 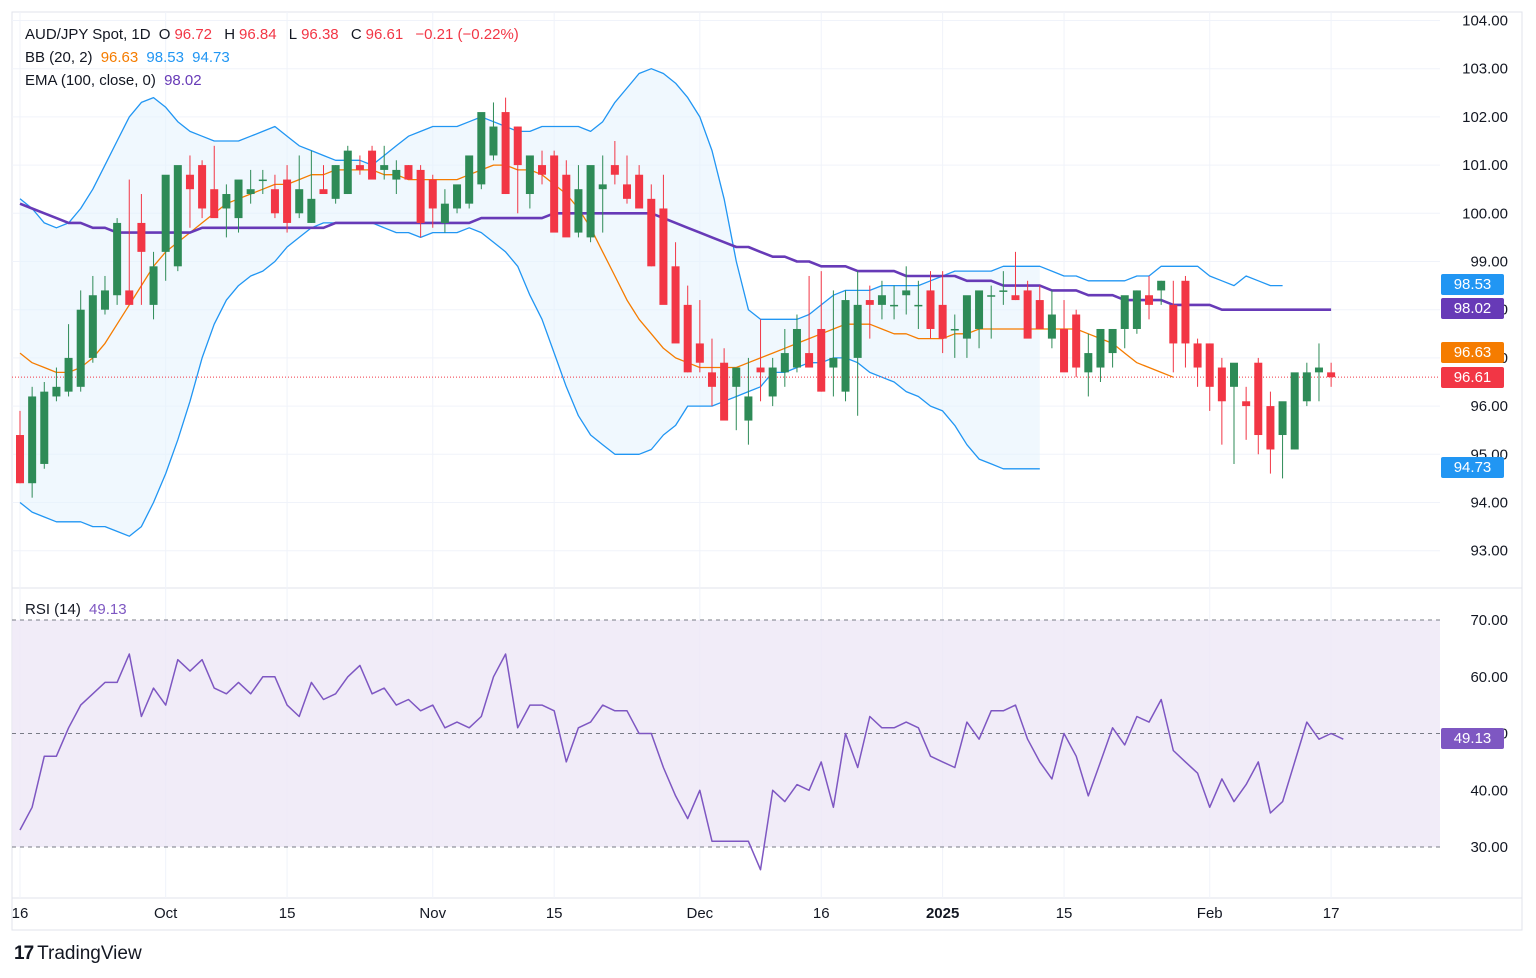 What do you see at coordinates (1485, 213) in the screenshot?
I see `price-tick-label: 100.00` at bounding box center [1485, 213].